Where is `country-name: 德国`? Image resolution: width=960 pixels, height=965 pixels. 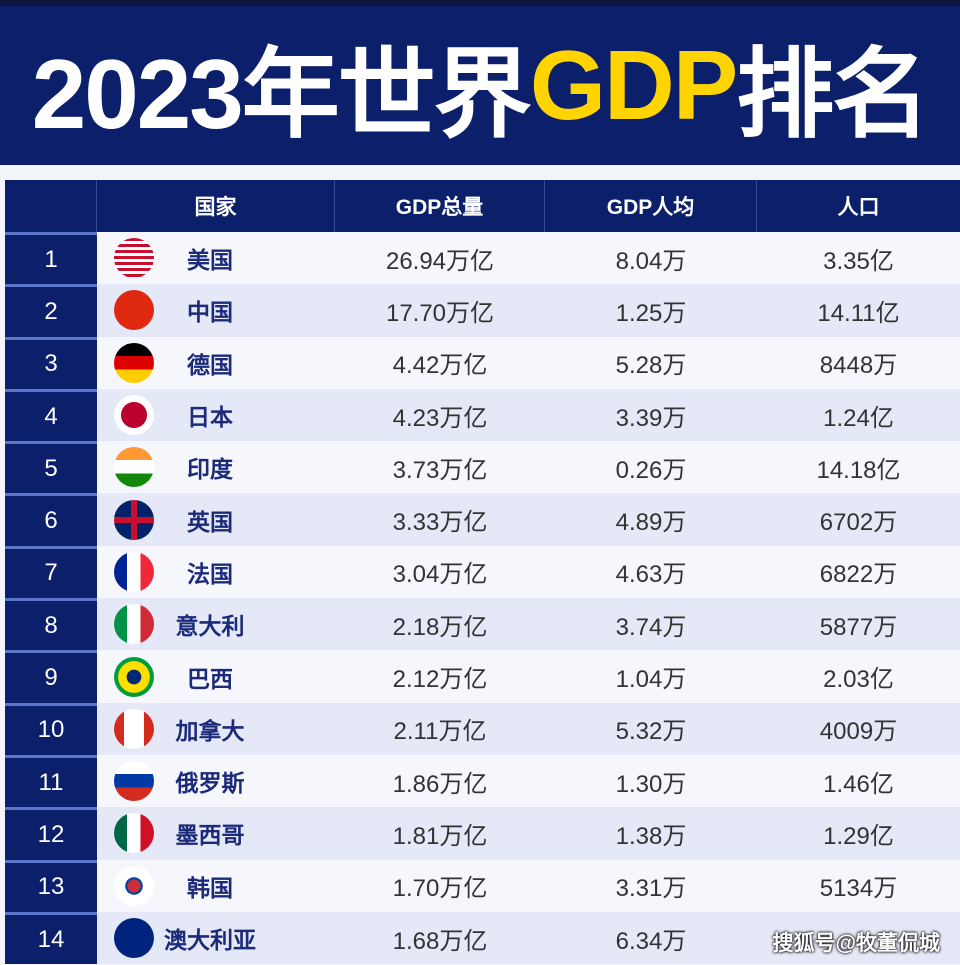
country-name: 德国 is located at coordinates (210, 364).